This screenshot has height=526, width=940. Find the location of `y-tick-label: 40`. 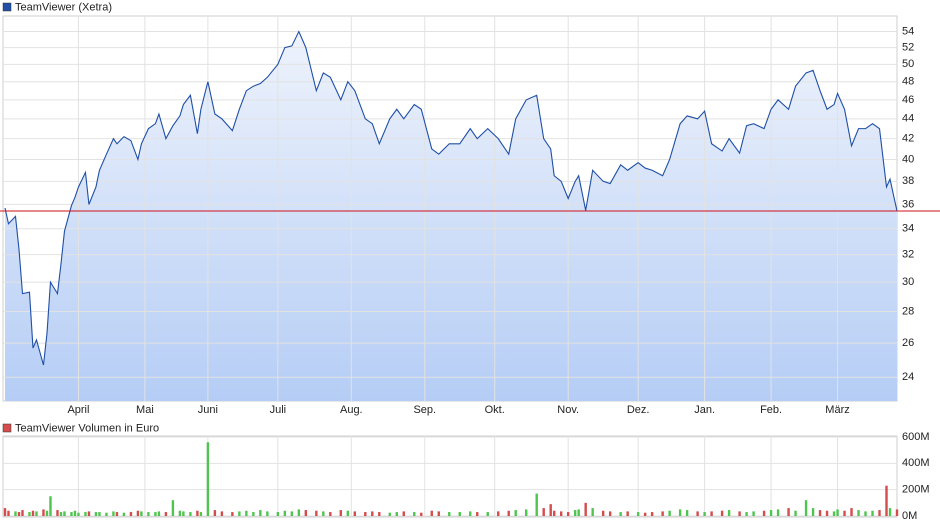

y-tick-label: 40 is located at coordinates (908, 159).